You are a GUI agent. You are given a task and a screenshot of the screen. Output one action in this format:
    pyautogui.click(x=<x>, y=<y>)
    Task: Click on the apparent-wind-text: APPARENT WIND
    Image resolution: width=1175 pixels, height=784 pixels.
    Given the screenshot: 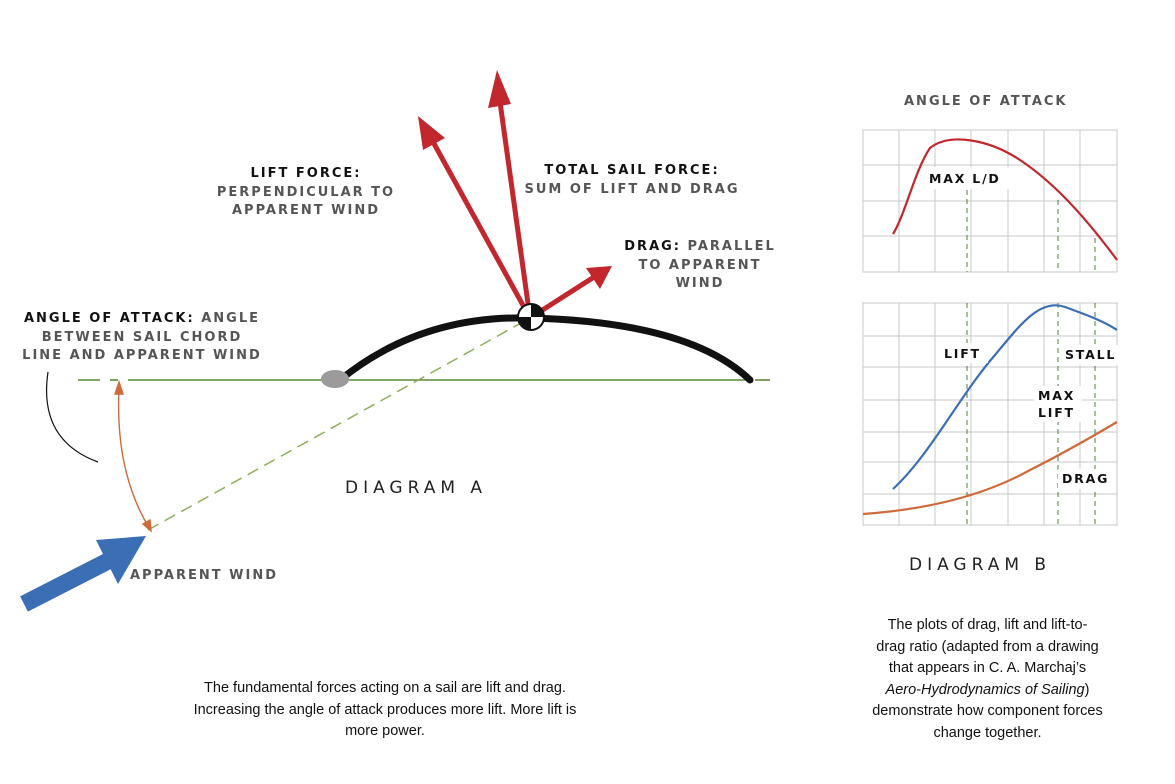 What is the action you would take?
    pyautogui.click(x=204, y=575)
    